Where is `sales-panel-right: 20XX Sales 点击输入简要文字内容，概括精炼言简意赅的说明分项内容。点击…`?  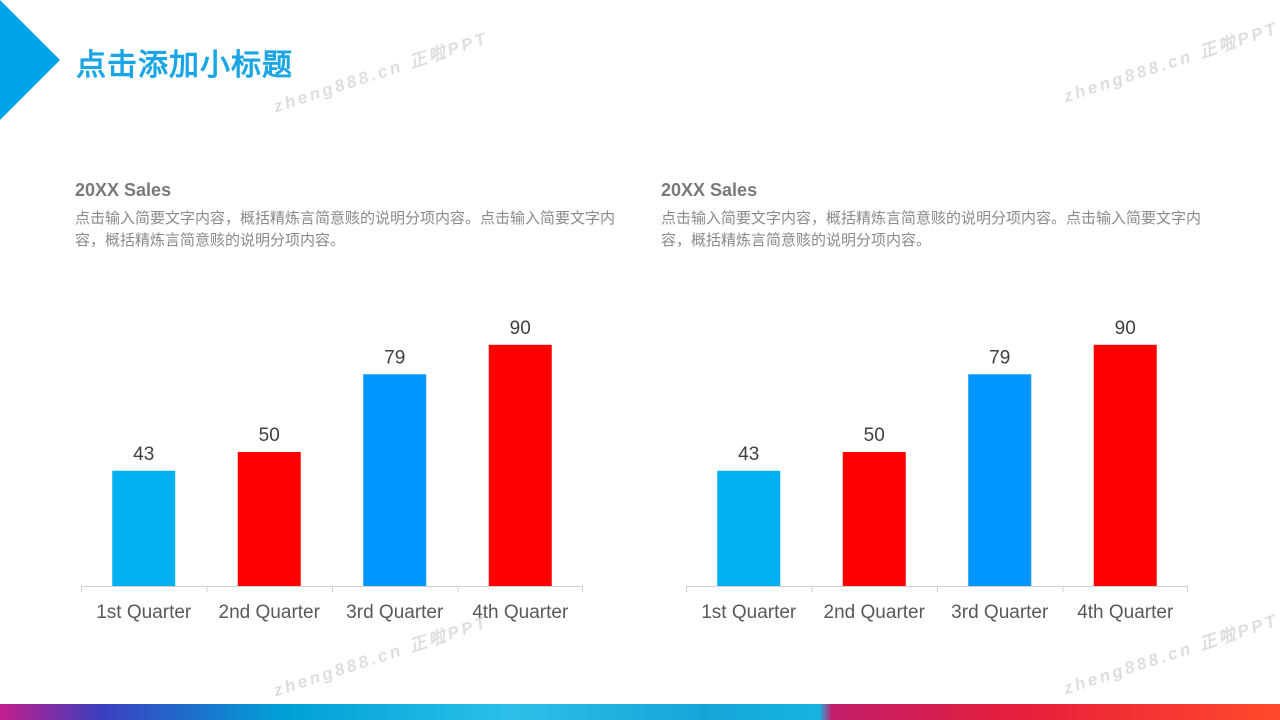 sales-panel-right: 20XX Sales 点击输入简要文字内容，概括精炼言简意赅的说明分项内容。点击… is located at coordinates (941, 213).